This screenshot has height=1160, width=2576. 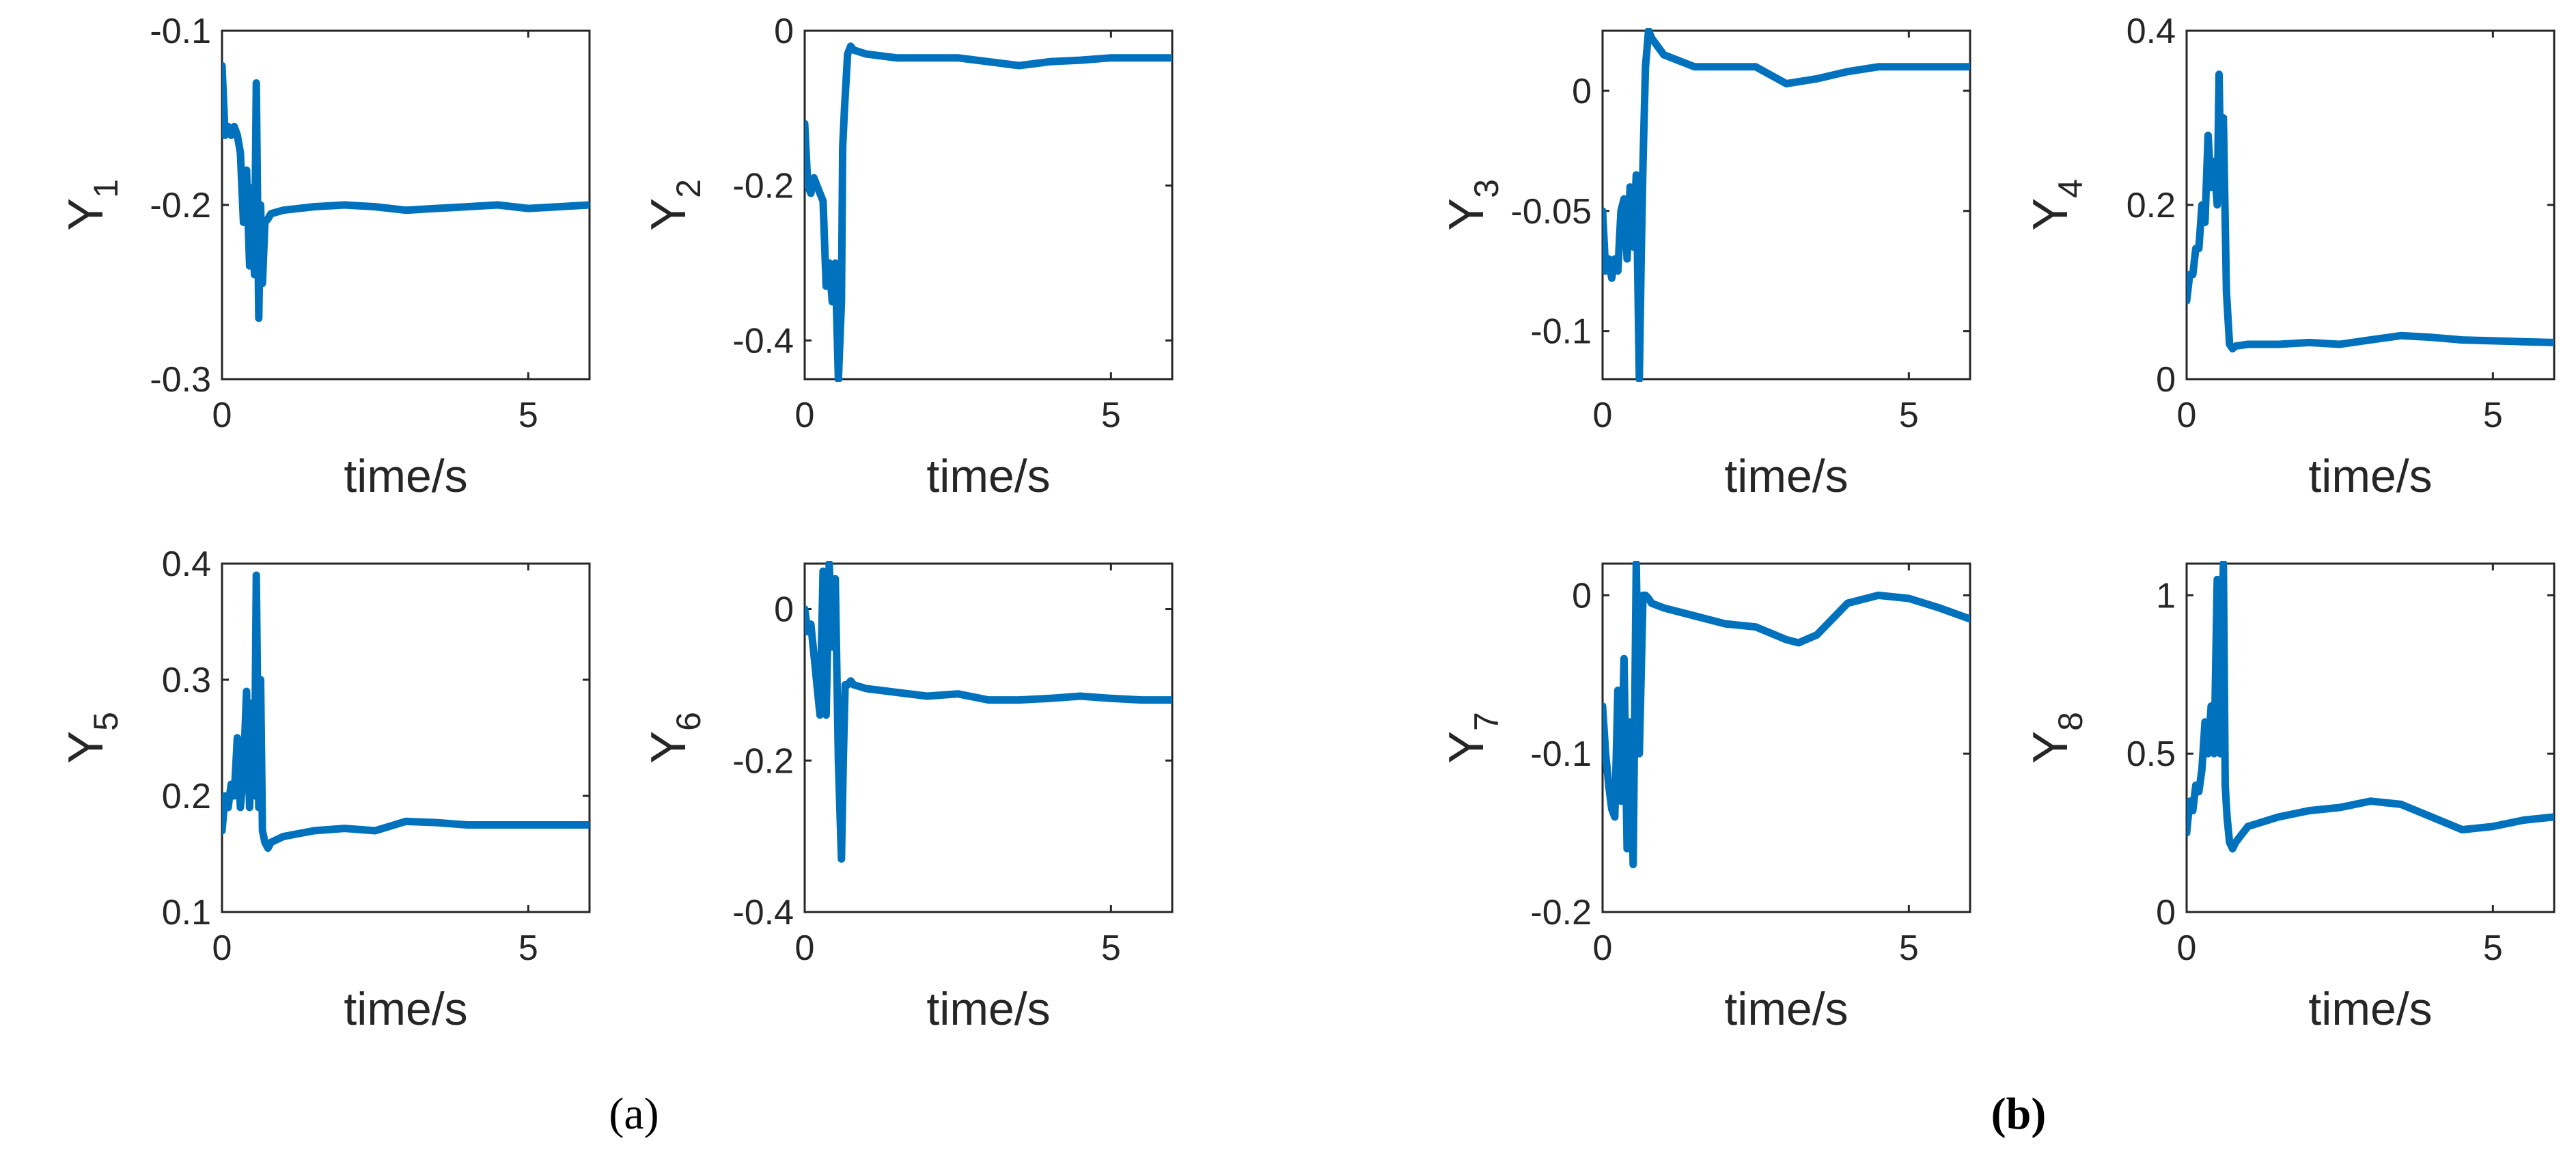 What do you see at coordinates (2056, 738) in the screenshot?
I see `y-axis-label: Y8` at bounding box center [2056, 738].